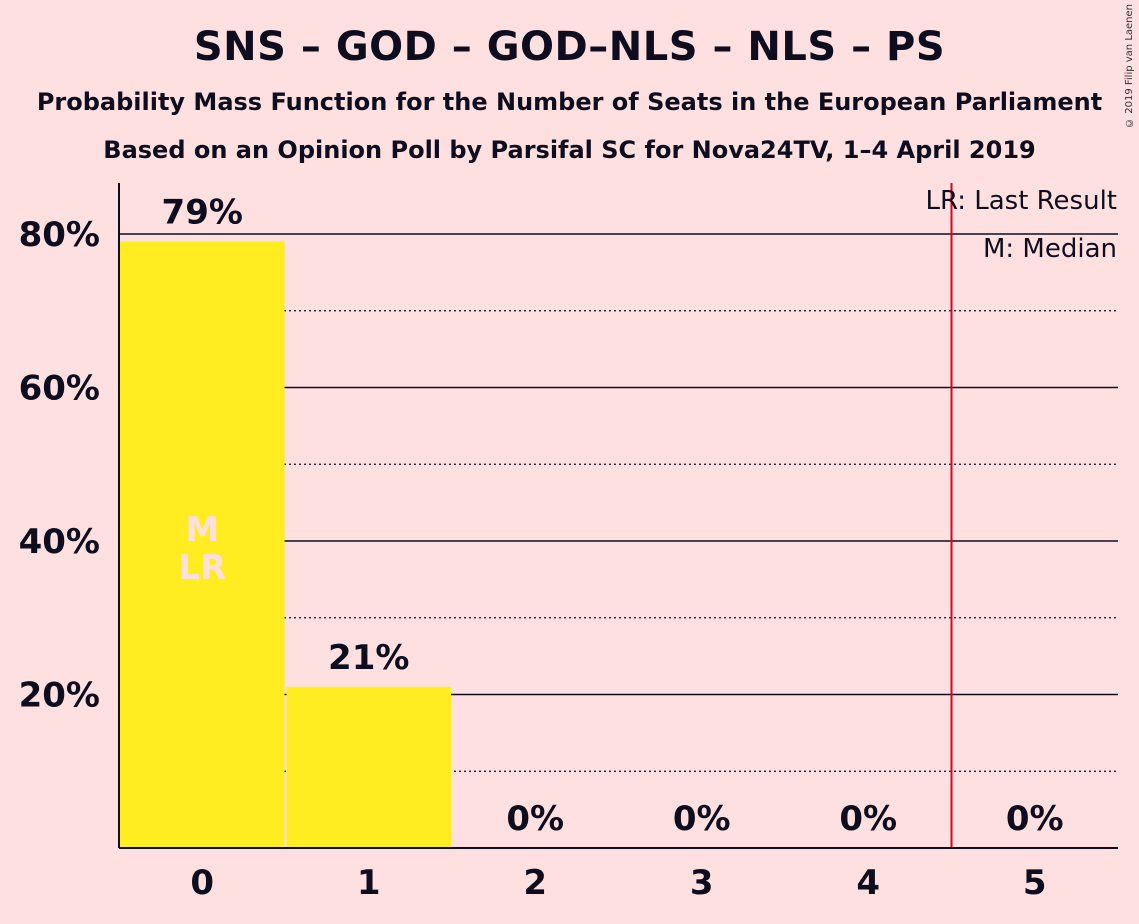 The image size is (1139, 924). Describe the element at coordinates (1035, 883) in the screenshot. I see `x-tick-label: 5` at that location.